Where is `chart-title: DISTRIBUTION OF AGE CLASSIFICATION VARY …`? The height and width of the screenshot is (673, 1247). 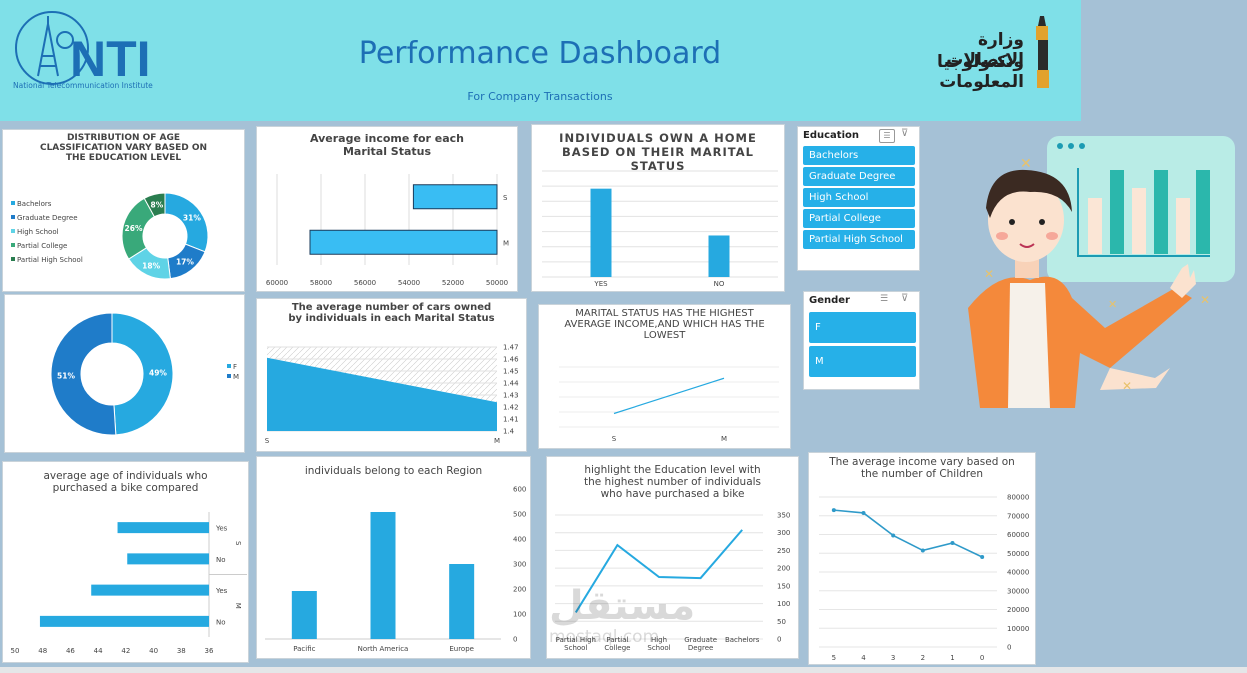 chart-title: DISTRIBUTION OF AGE CLASSIFICATION VARY … is located at coordinates (123, 148).